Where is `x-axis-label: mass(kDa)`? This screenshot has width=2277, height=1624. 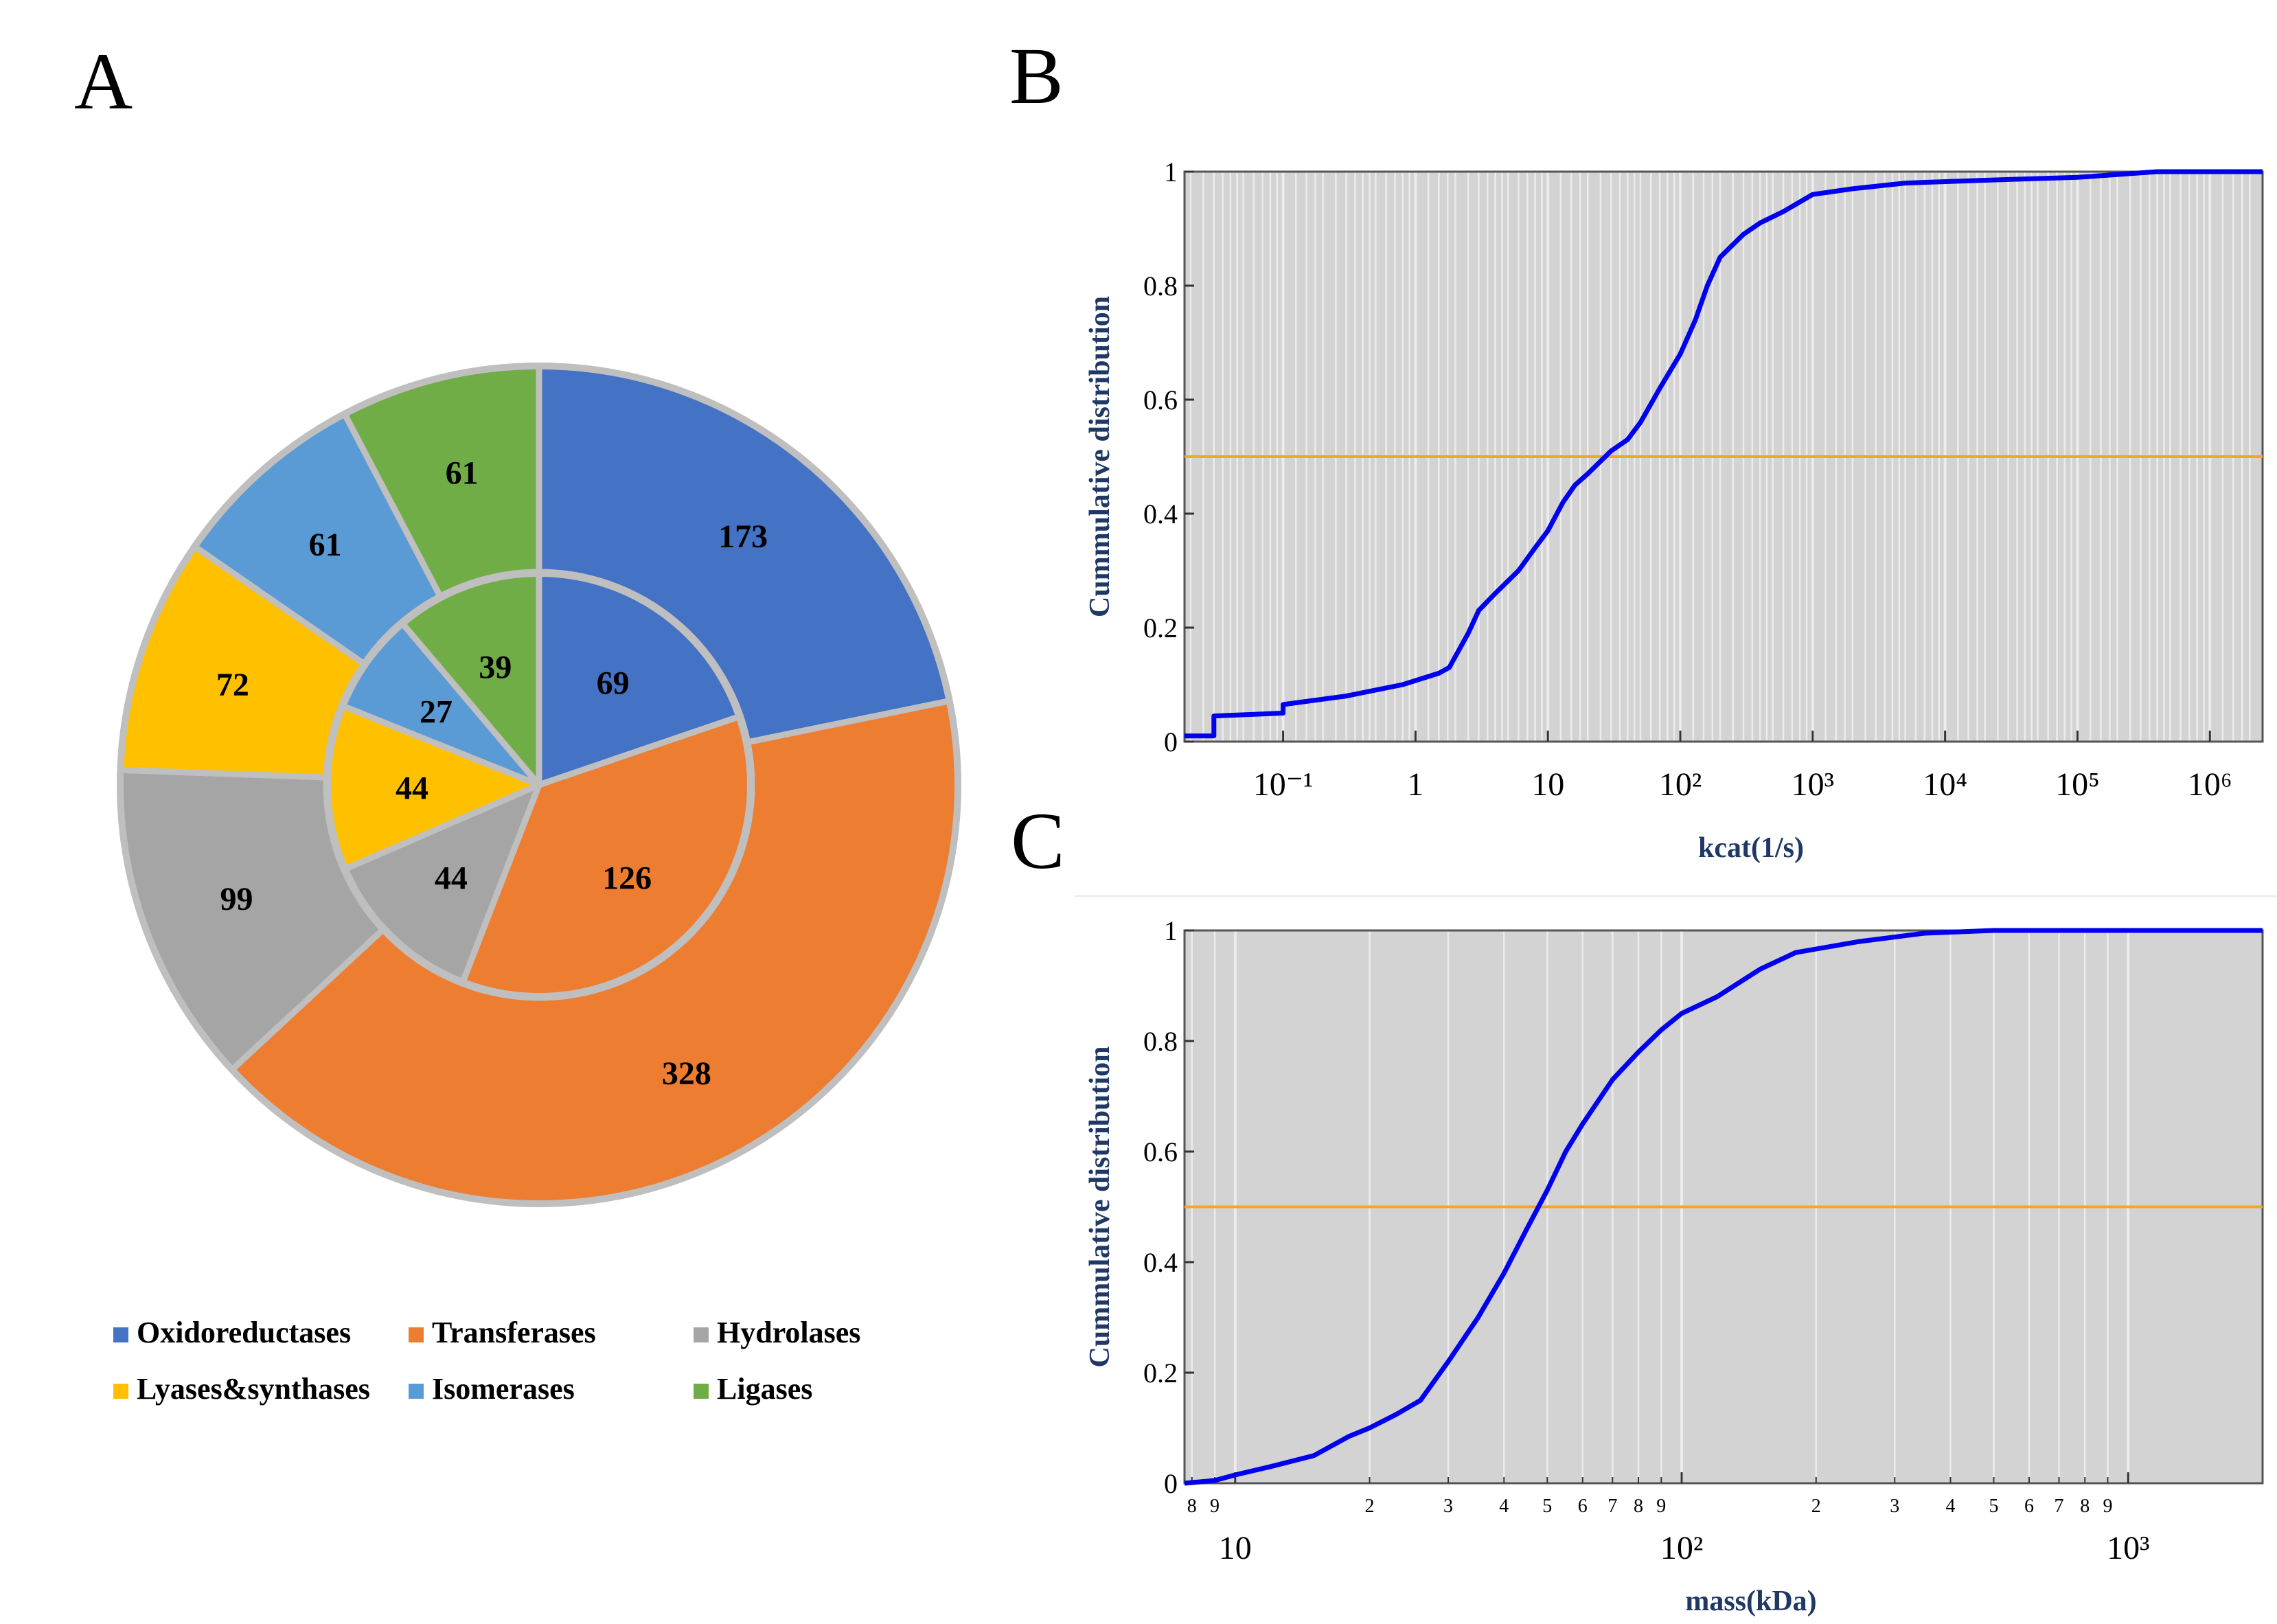 x-axis-label: mass(kDa) is located at coordinates (1751, 1601).